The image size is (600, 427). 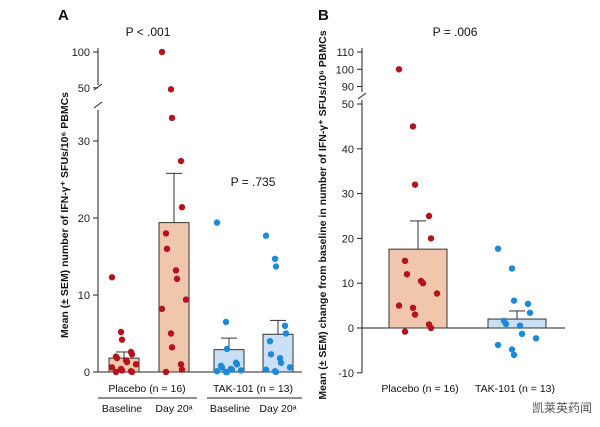 I want to click on panel-a-pvalue-tak: P = .735, so click(x=253, y=182).